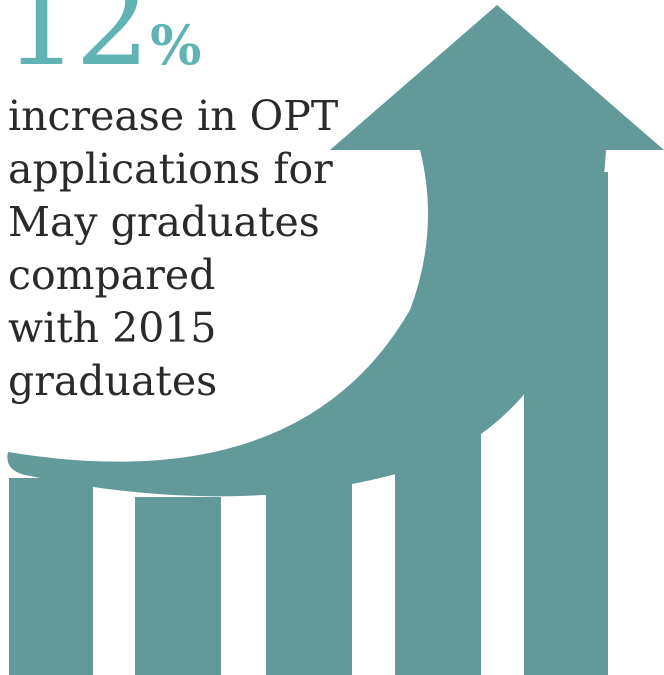  I want to click on stat-percentage: 12%, so click(102, 41).